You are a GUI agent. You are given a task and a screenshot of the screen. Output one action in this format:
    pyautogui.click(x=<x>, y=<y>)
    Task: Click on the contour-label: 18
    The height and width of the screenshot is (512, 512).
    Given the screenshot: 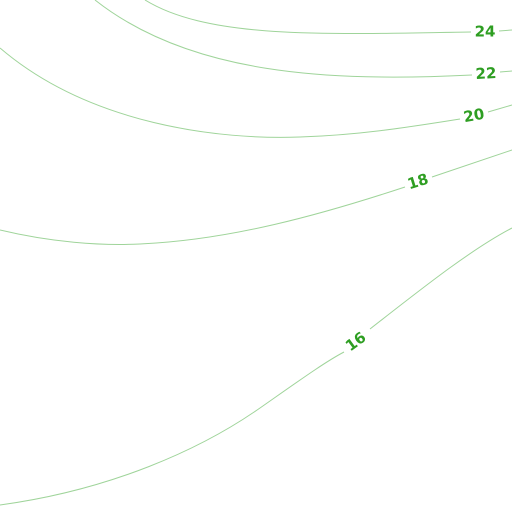 What is the action you would take?
    pyautogui.click(x=417, y=181)
    